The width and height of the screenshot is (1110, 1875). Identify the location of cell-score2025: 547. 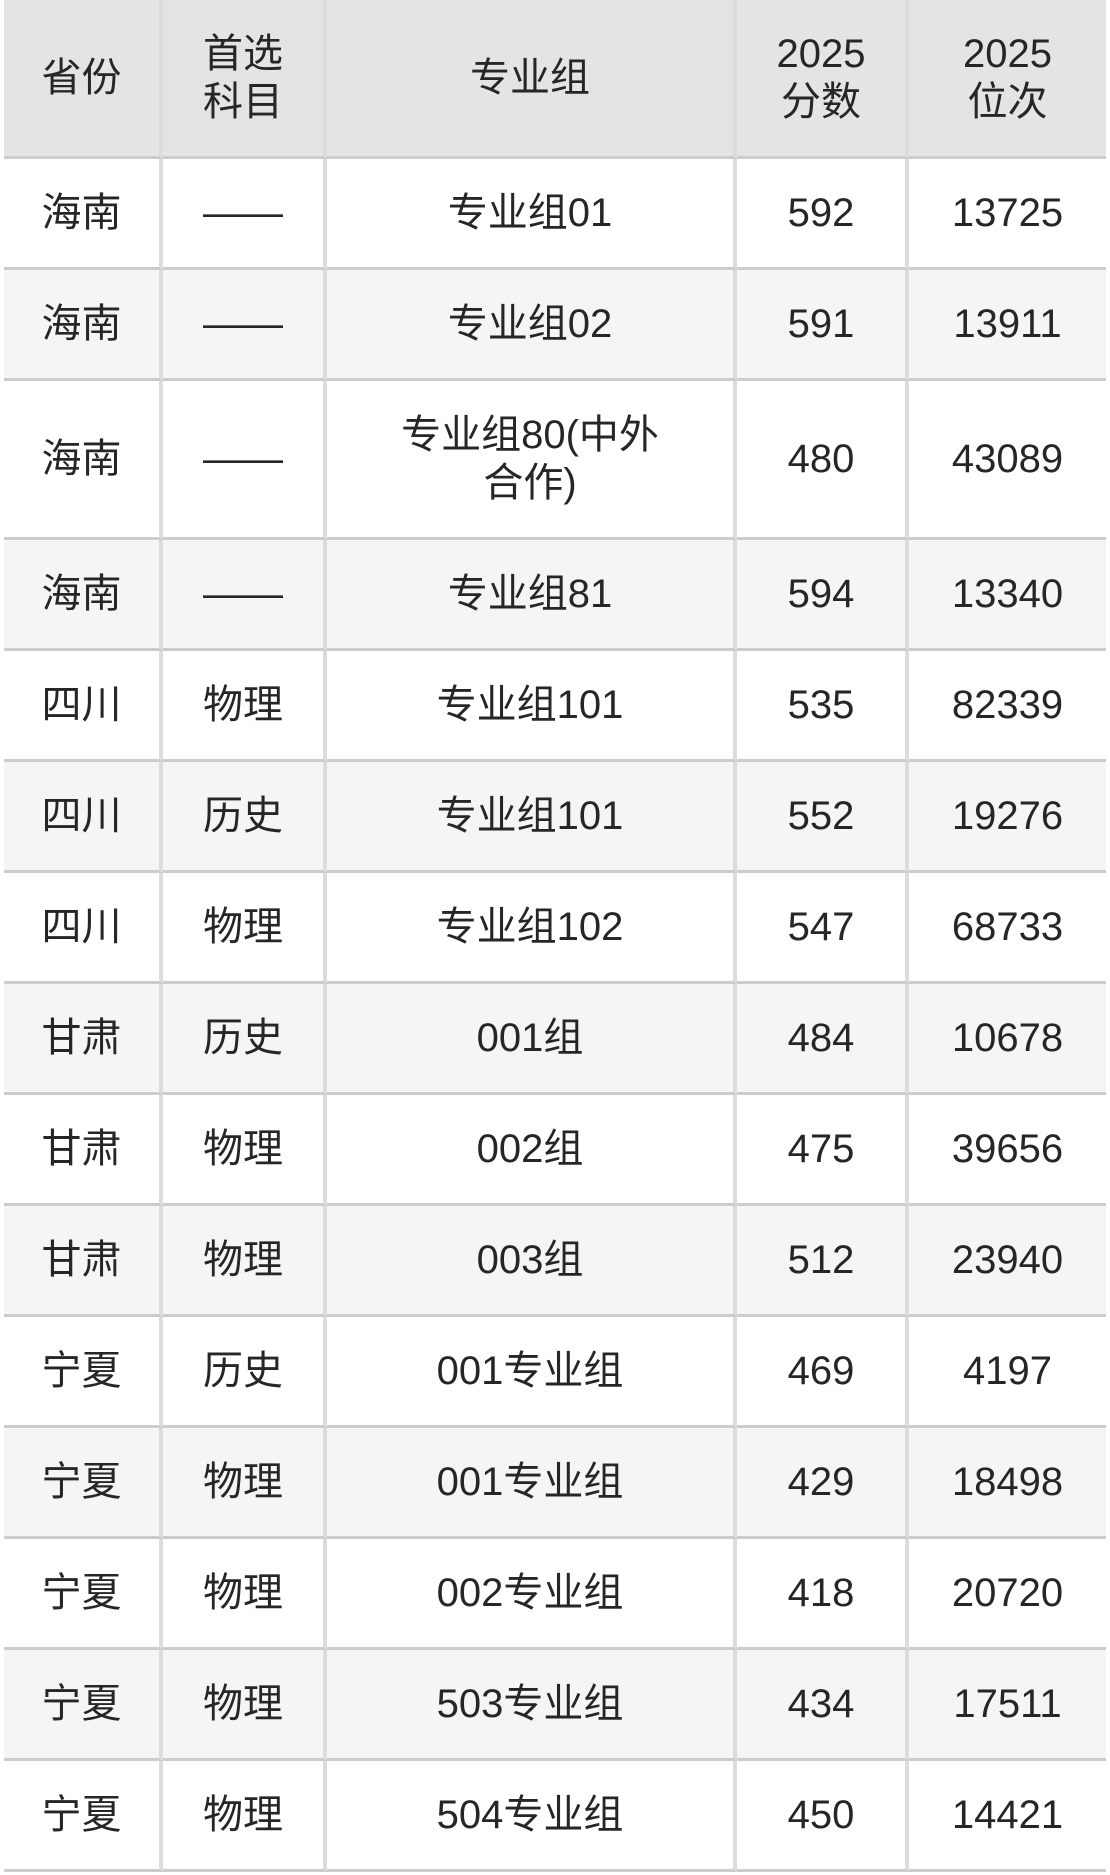
(823, 928).